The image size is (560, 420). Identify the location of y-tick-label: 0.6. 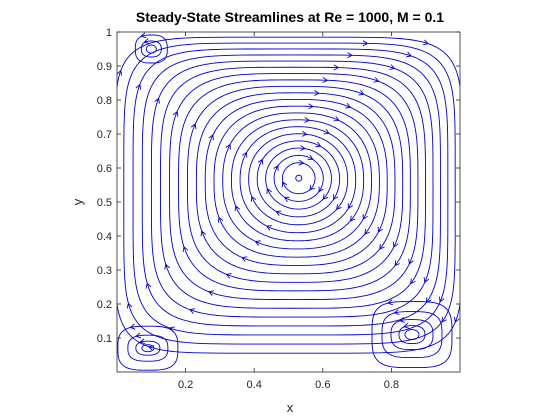
(104, 169).